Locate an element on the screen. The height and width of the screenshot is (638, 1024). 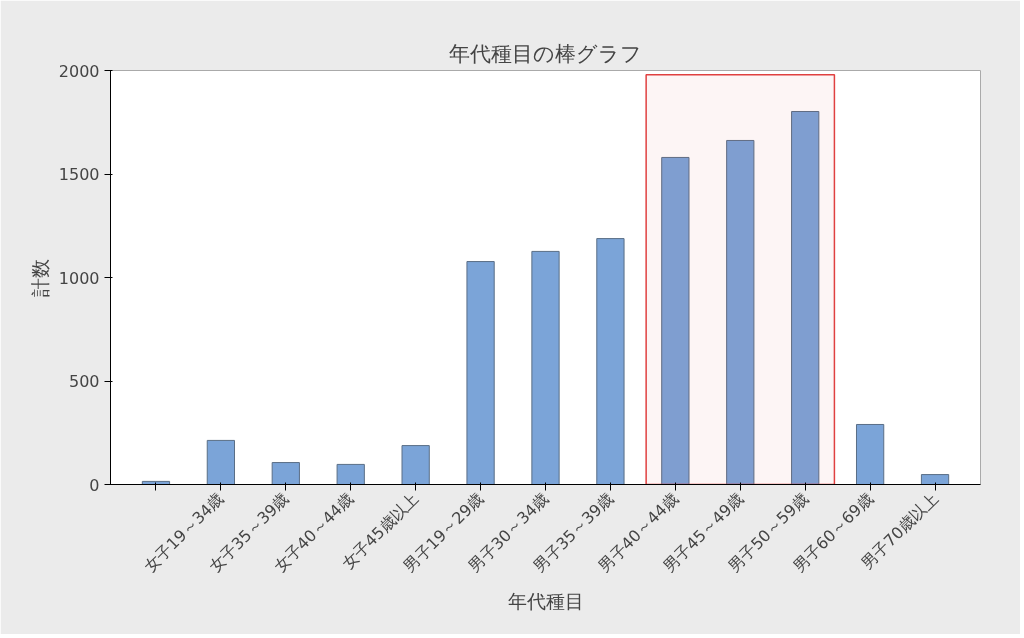
y-tick-label: 1000 is located at coordinates (79, 278).